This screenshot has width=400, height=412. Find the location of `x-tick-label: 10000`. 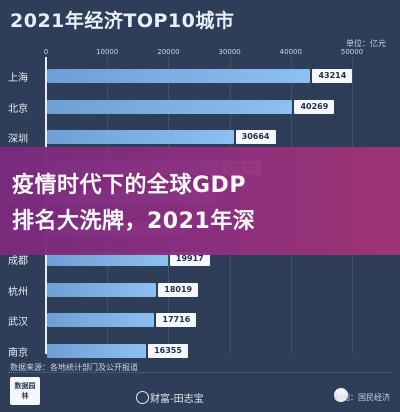

x-tick-label: 10000 is located at coordinates (107, 52).